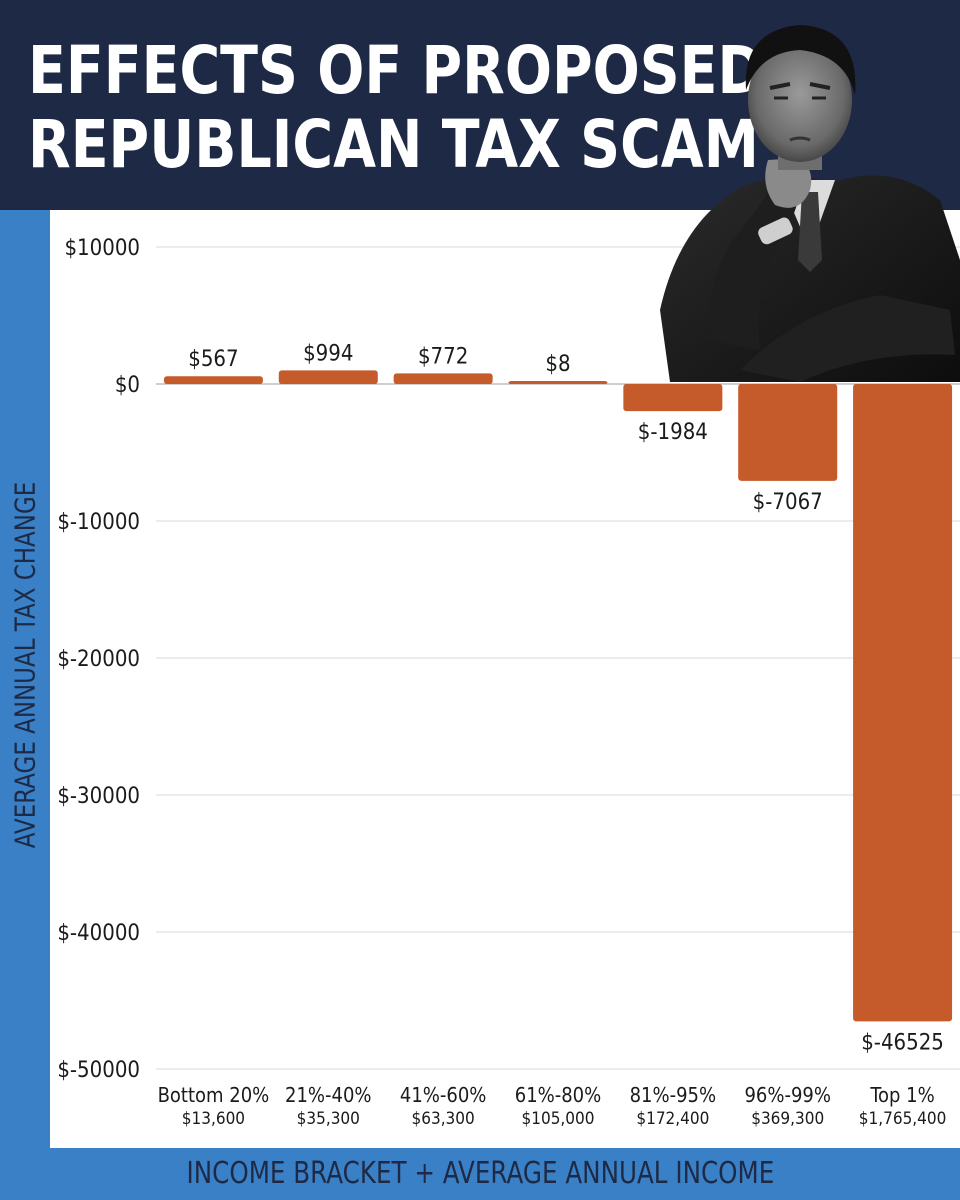 This screenshot has height=1200, width=960. I want to click on x-axis-band, so click(480, 1174).